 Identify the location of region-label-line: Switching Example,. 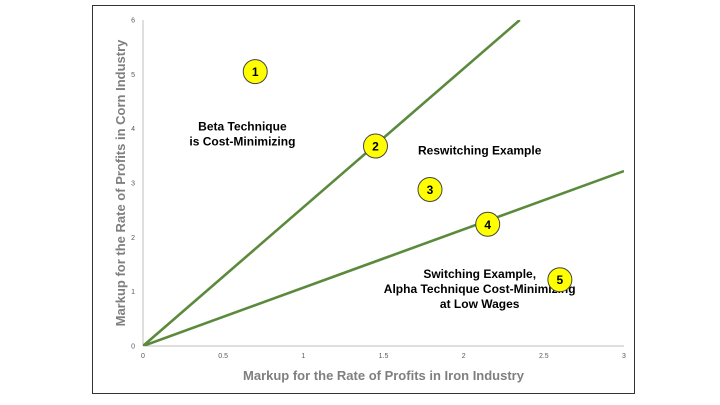
(479, 274).